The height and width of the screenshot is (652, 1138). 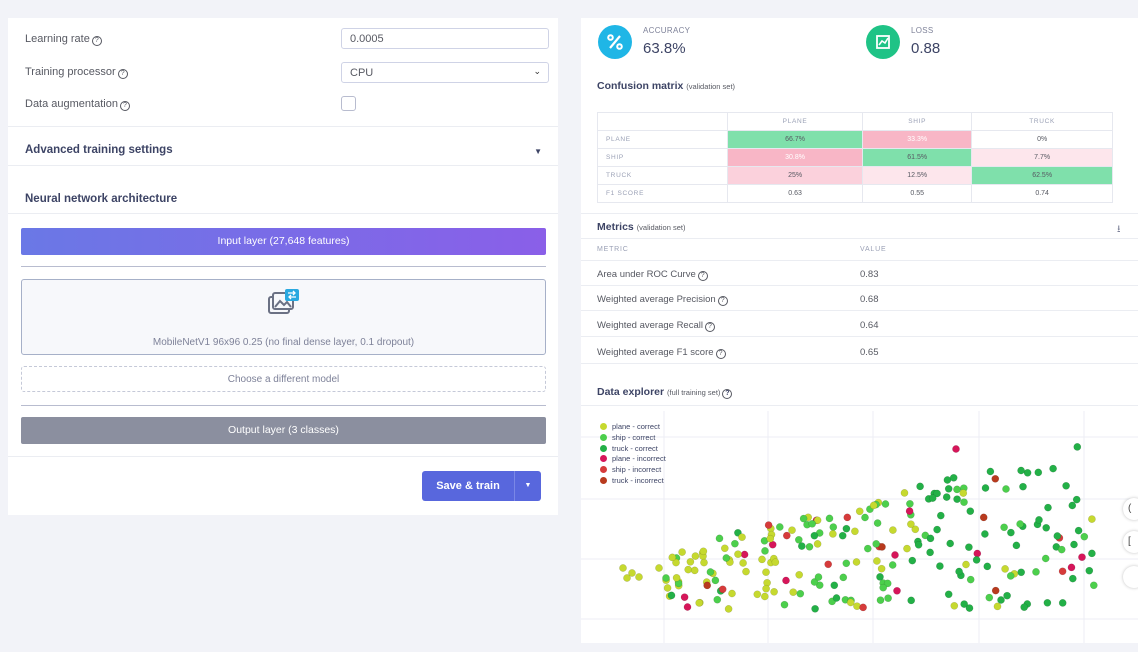 I want to click on edge-action-button: [, so click(x=1130, y=542).